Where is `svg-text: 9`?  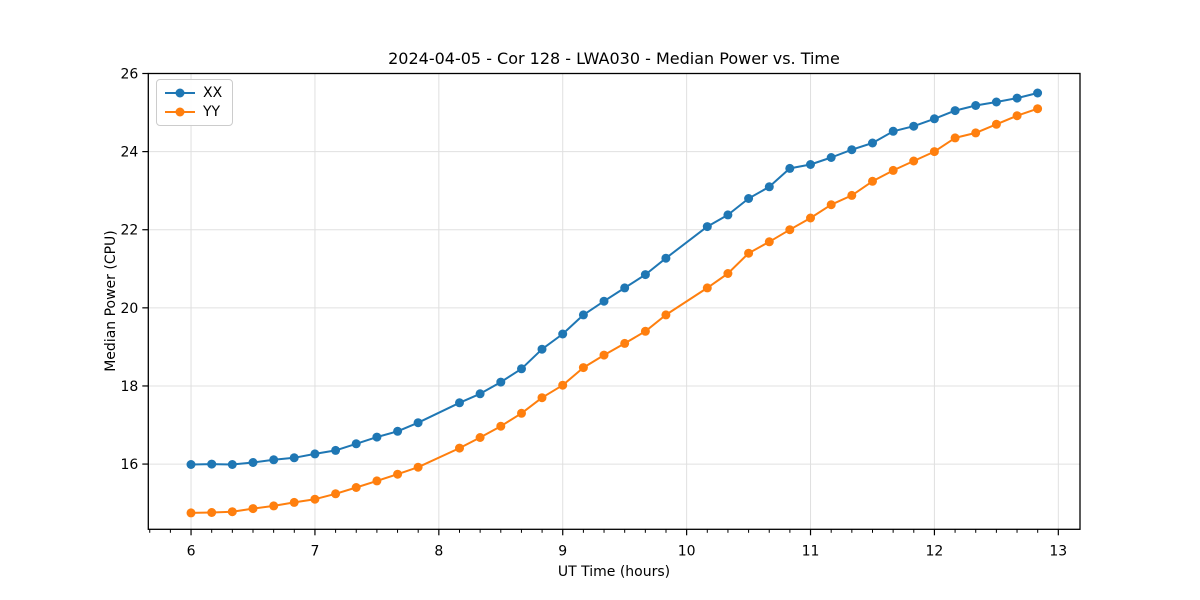 svg-text: 9 is located at coordinates (562, 551).